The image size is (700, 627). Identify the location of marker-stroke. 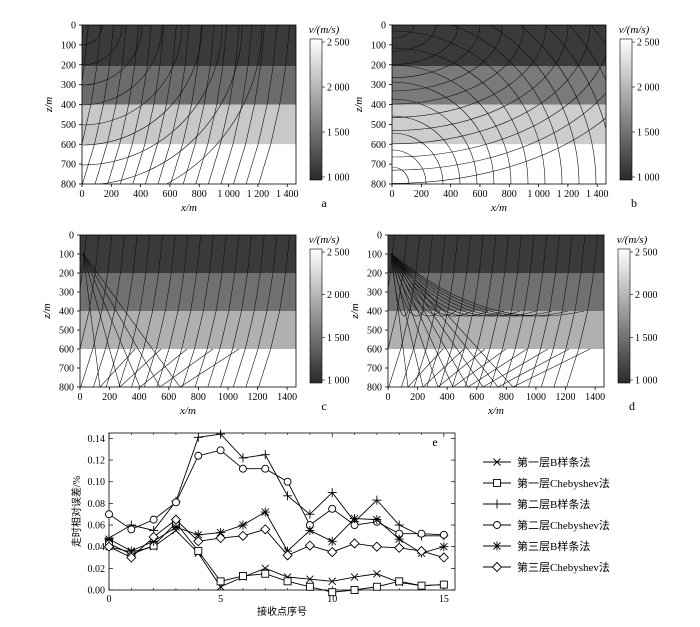
(332, 581).